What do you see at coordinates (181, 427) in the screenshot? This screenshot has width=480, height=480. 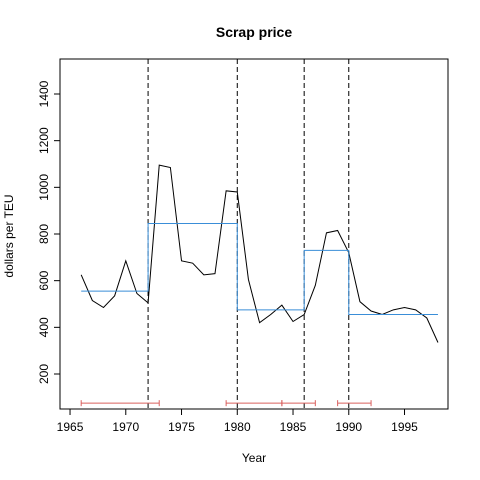 I see `x-tick-label: 1975` at bounding box center [181, 427].